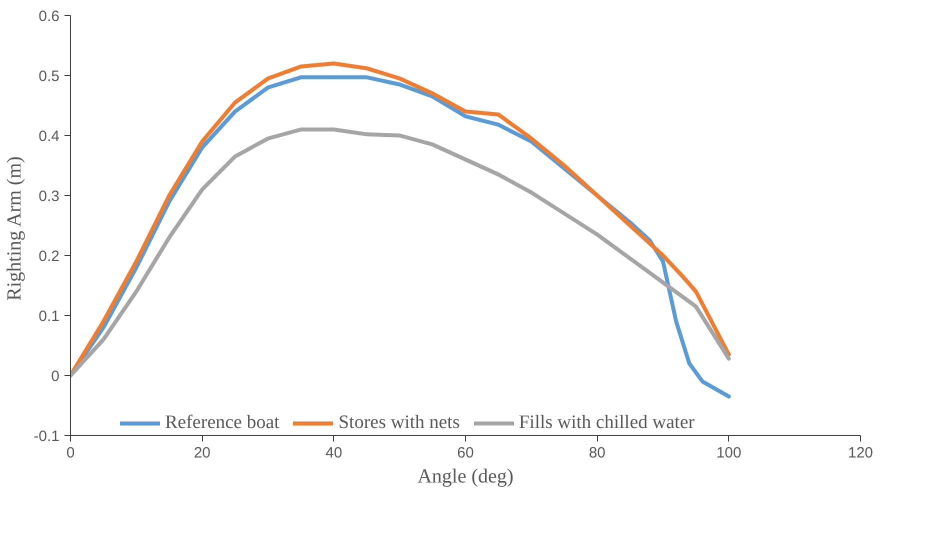 The height and width of the screenshot is (554, 925). What do you see at coordinates (15, 228) in the screenshot?
I see `y-axis-title: Righting Arm (m)` at bounding box center [15, 228].